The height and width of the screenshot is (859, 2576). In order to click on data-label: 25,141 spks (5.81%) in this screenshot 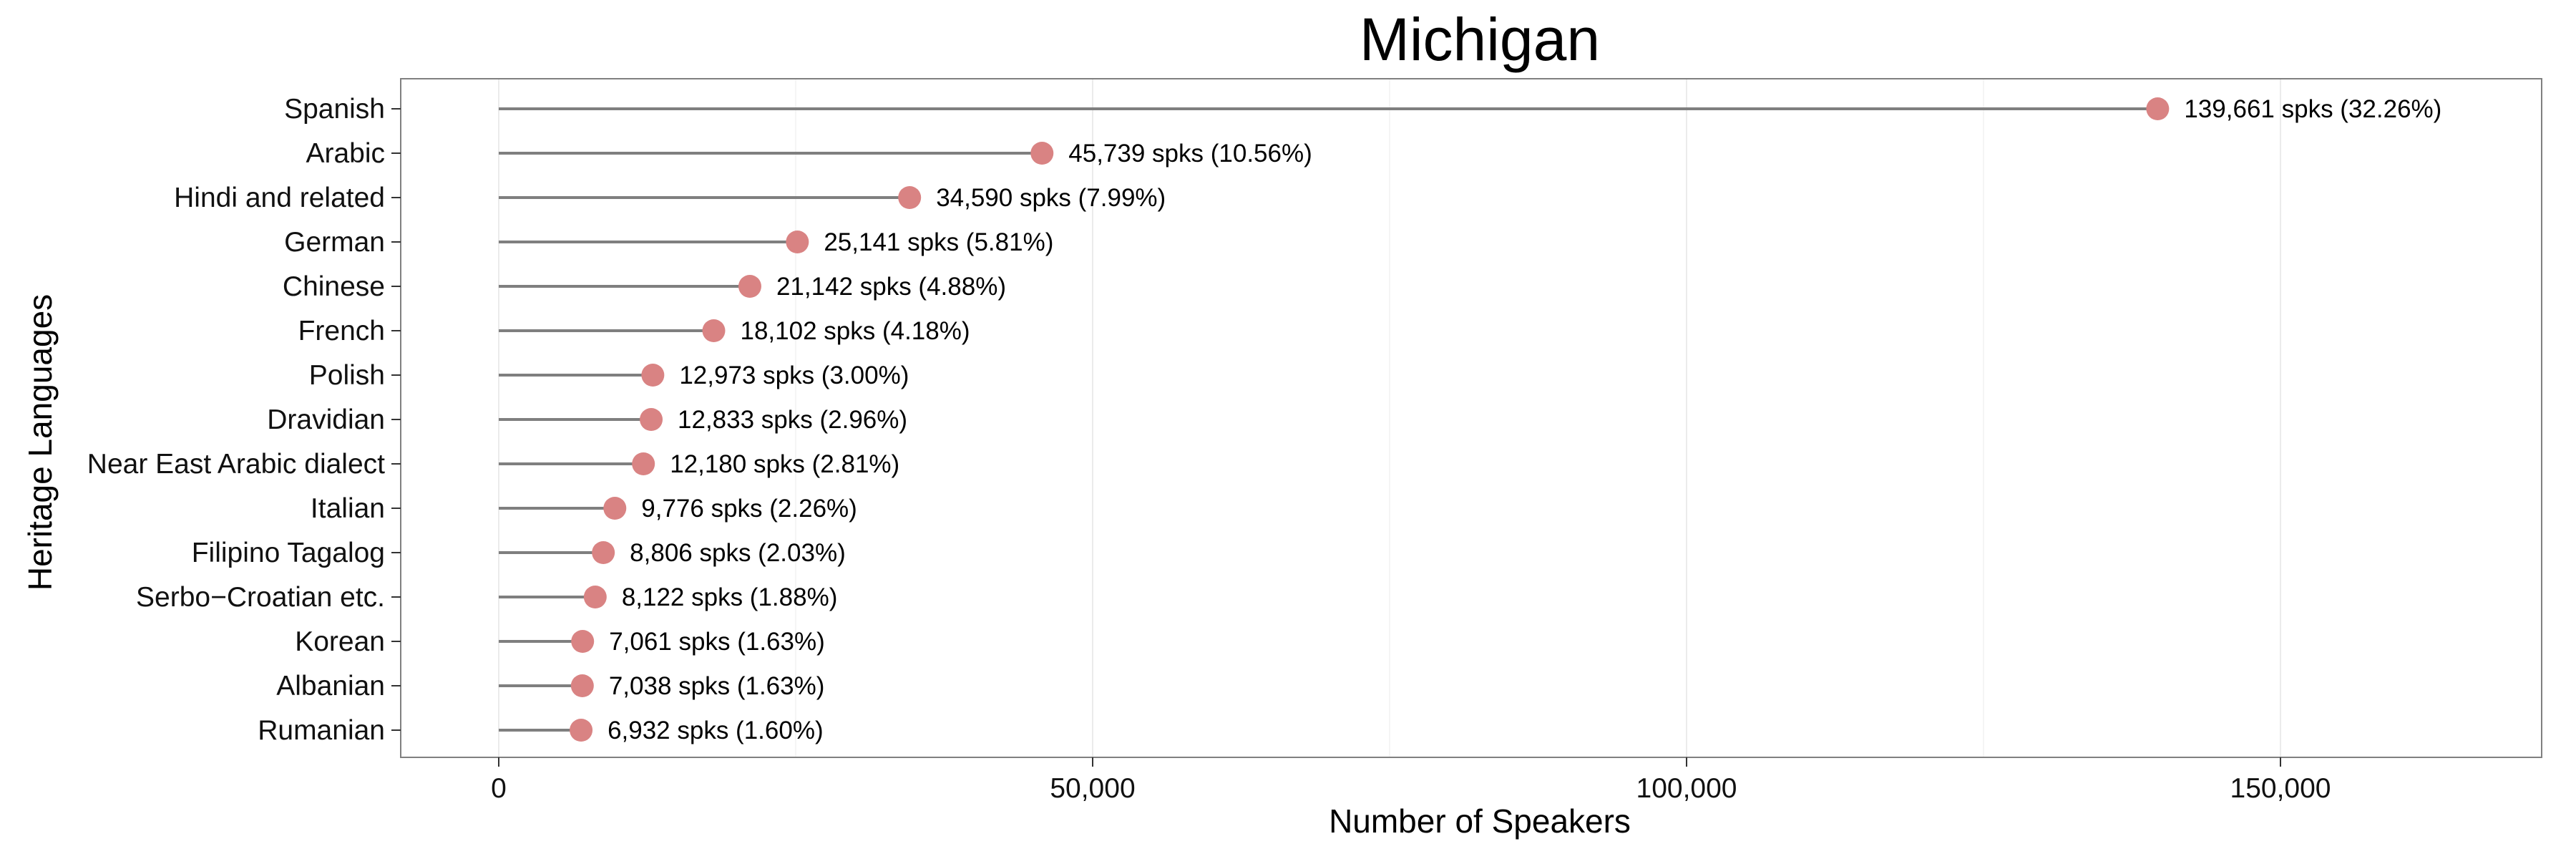, I will do `click(938, 242)`.